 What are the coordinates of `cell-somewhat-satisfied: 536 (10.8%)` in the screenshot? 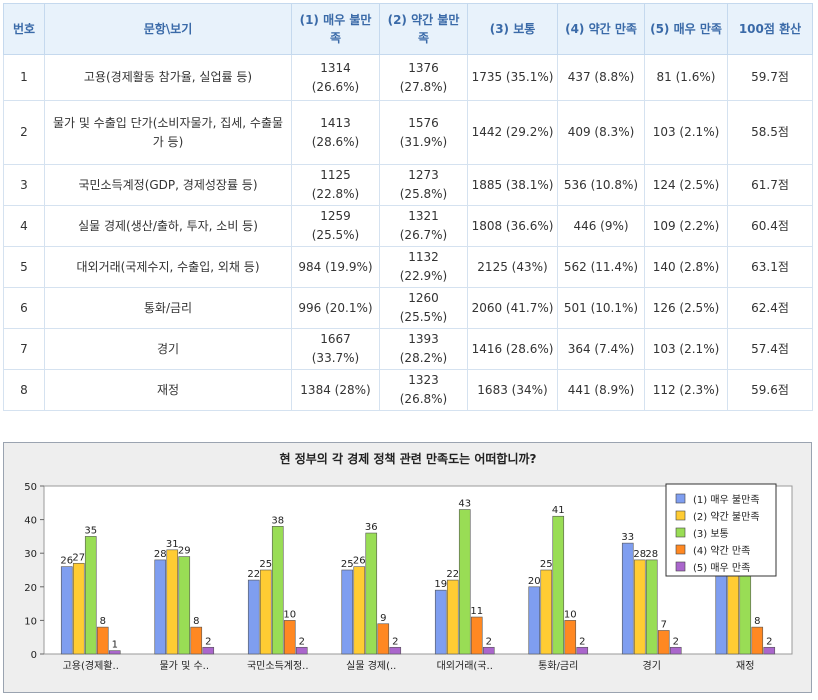 It's located at (601, 185).